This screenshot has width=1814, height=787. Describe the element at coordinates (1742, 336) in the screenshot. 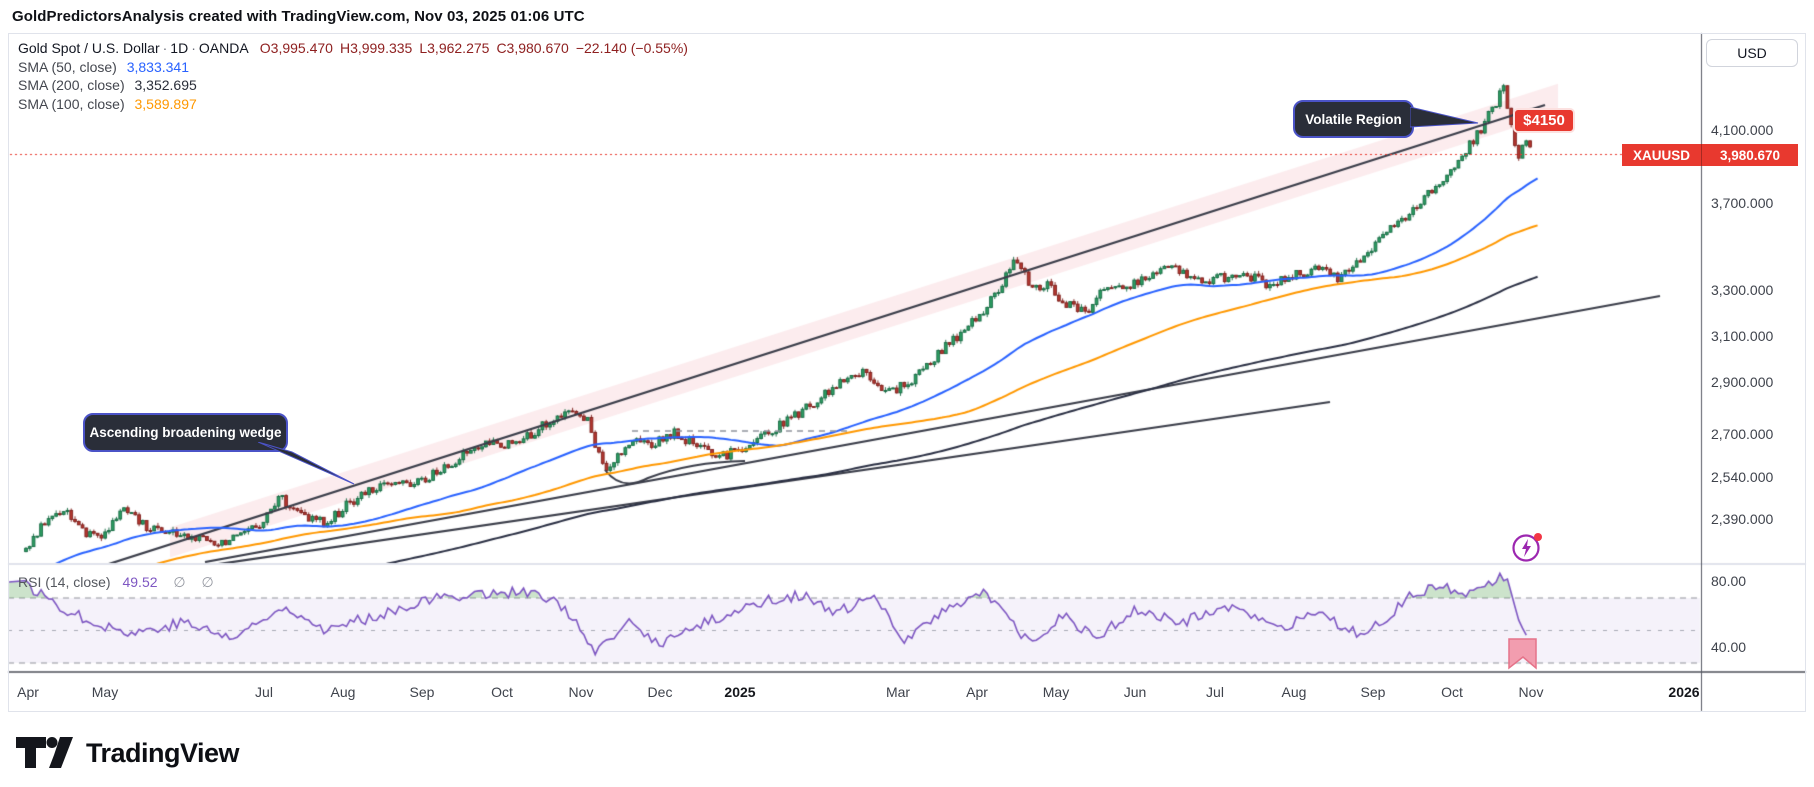

I see `price-axis-label: 3,100.000` at that location.